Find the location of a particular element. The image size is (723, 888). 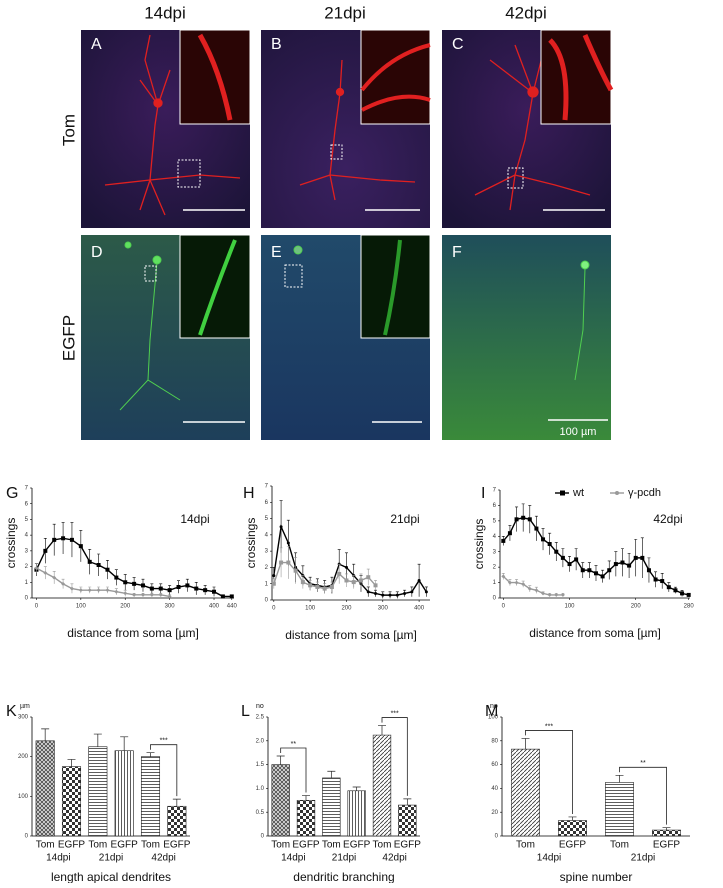

neuron is located at coordinates (347, 125).